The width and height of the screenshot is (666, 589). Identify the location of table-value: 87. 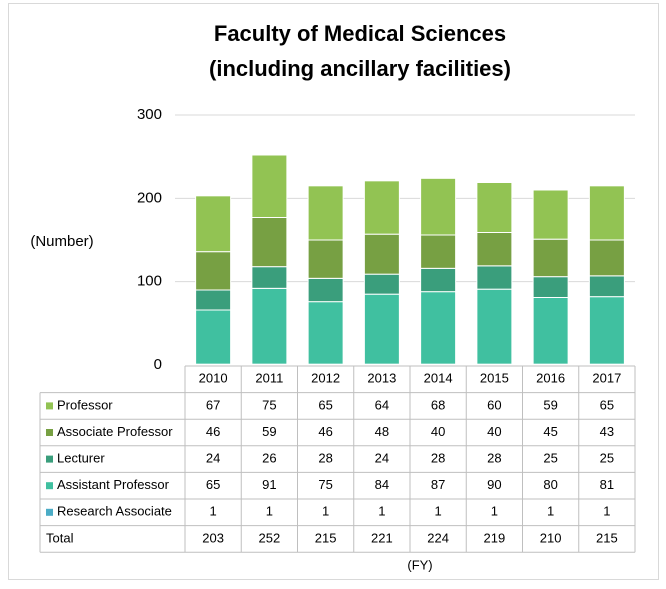
(438, 484).